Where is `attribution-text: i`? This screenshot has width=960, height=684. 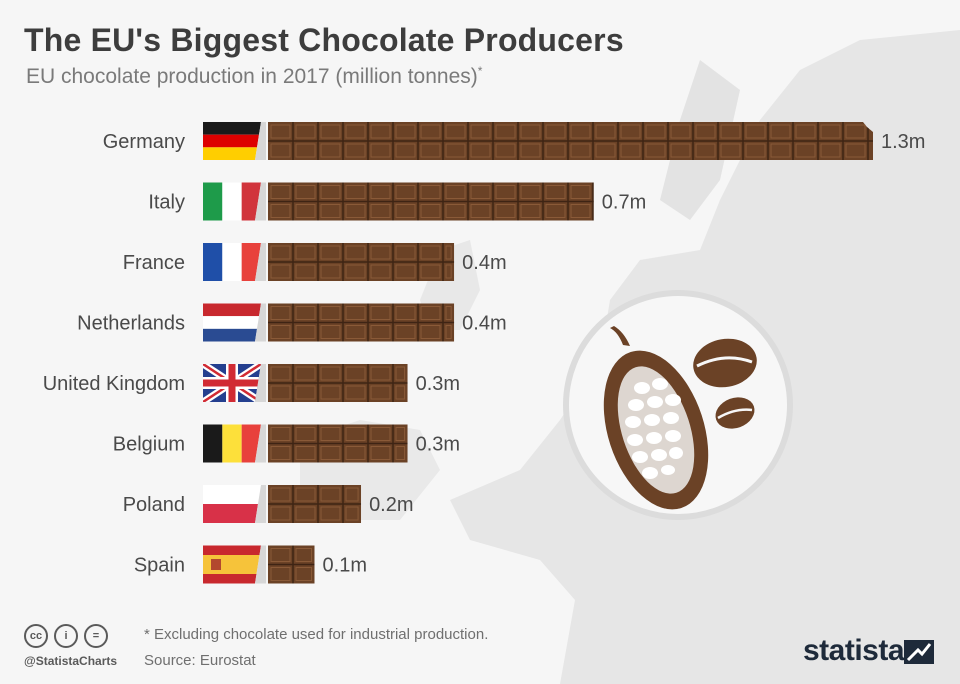
attribution-text: i is located at coordinates (66, 636).